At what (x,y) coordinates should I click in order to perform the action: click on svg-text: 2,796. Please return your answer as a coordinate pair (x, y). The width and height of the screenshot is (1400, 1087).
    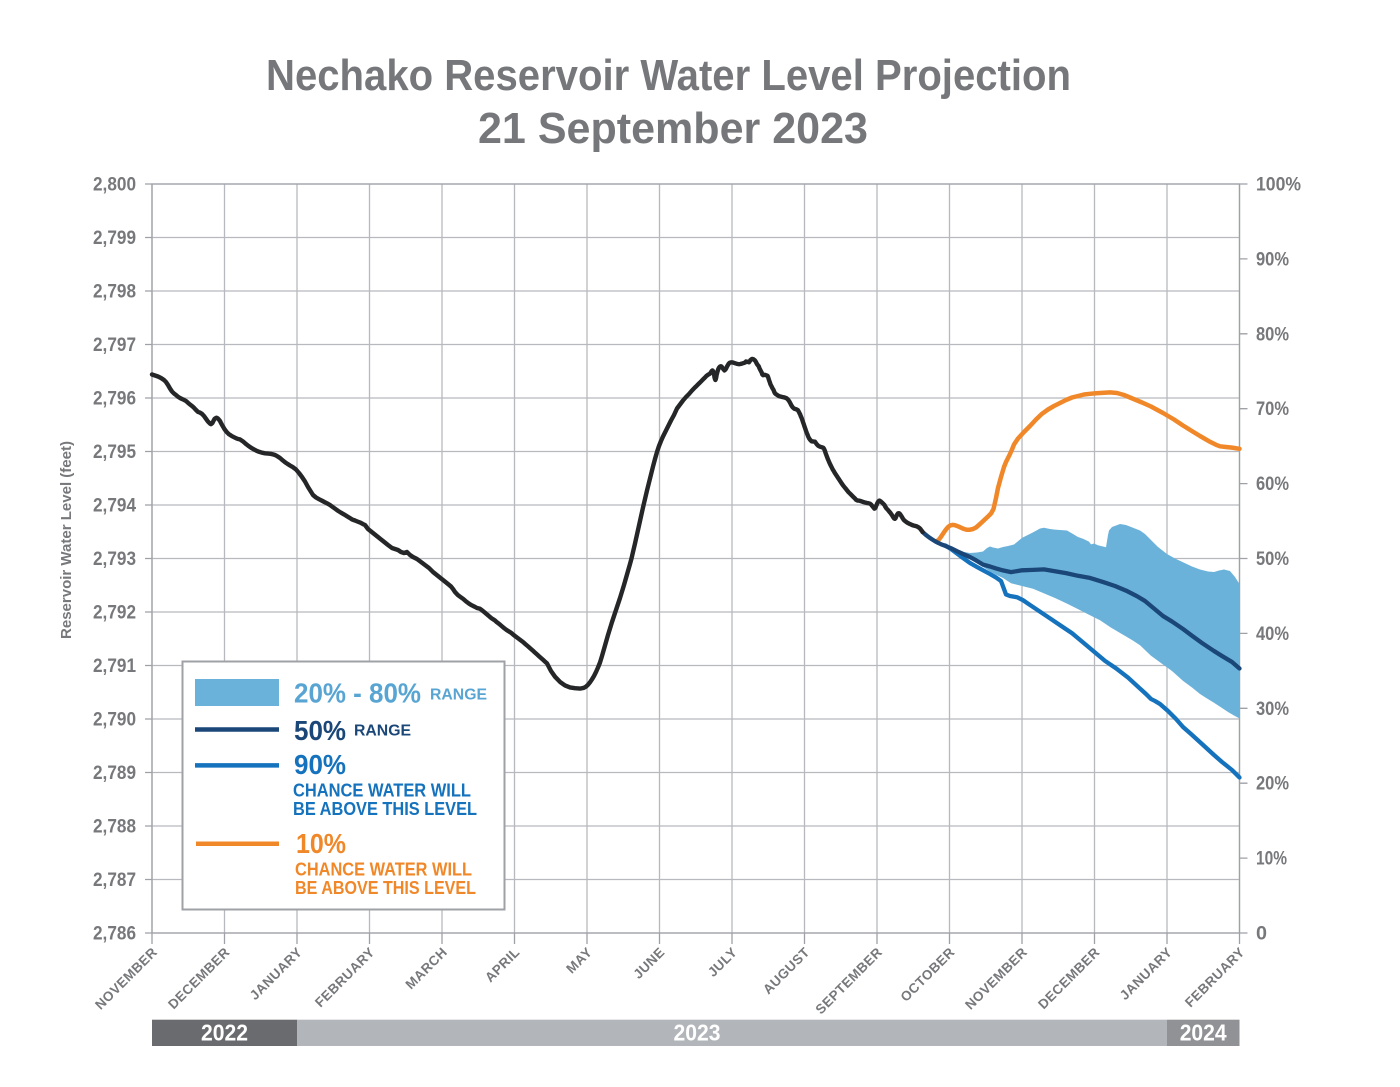
    Looking at the image, I should click on (114, 399).